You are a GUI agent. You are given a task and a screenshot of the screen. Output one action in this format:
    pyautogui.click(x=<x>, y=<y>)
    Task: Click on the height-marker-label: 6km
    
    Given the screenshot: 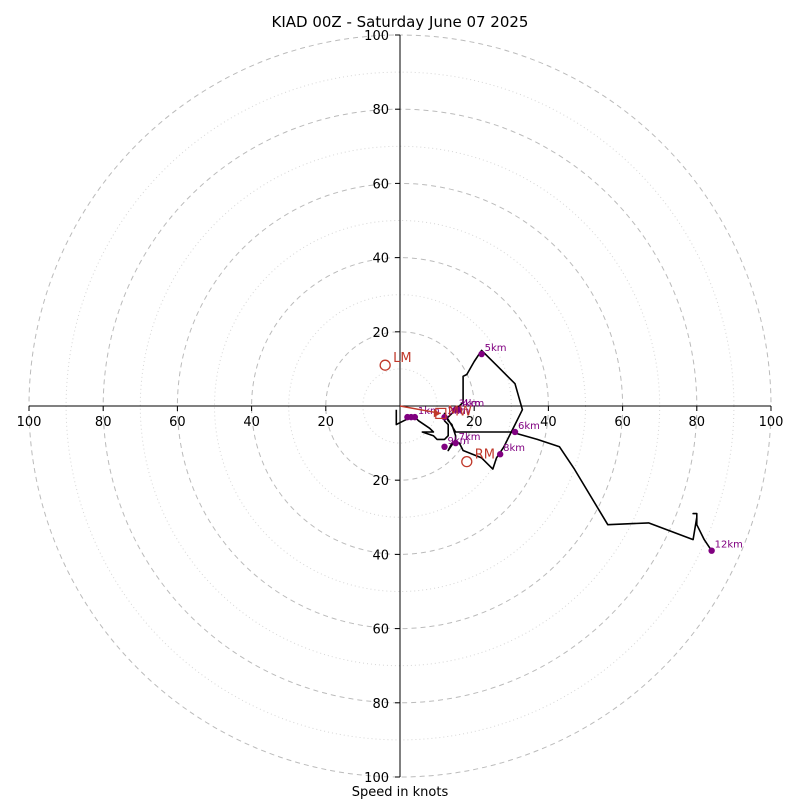 What is the action you would take?
    pyautogui.click(x=529, y=426)
    